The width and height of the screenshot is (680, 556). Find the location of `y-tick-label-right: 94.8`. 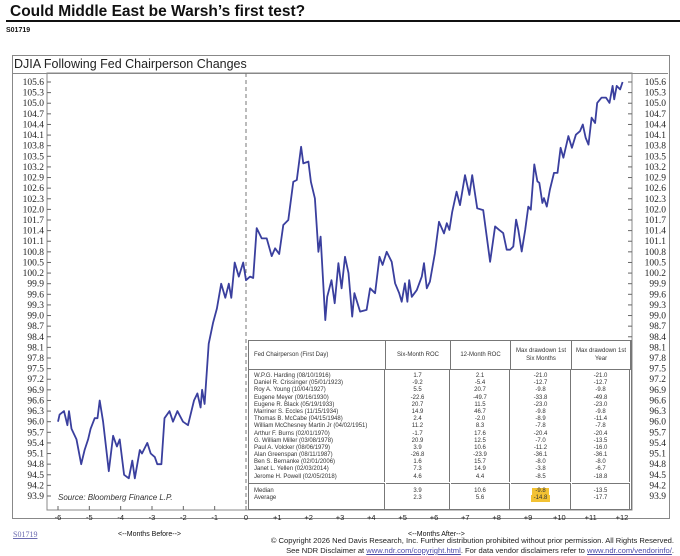

y-tick-label-right: 94.8 is located at coordinates (657, 465).